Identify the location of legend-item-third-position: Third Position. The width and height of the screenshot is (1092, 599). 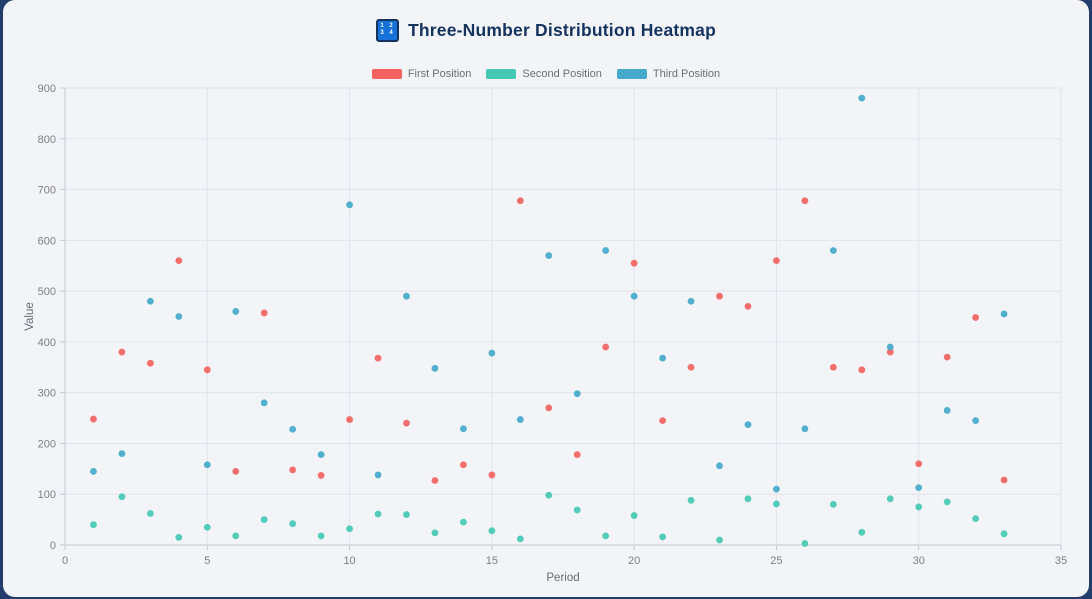
(668, 74).